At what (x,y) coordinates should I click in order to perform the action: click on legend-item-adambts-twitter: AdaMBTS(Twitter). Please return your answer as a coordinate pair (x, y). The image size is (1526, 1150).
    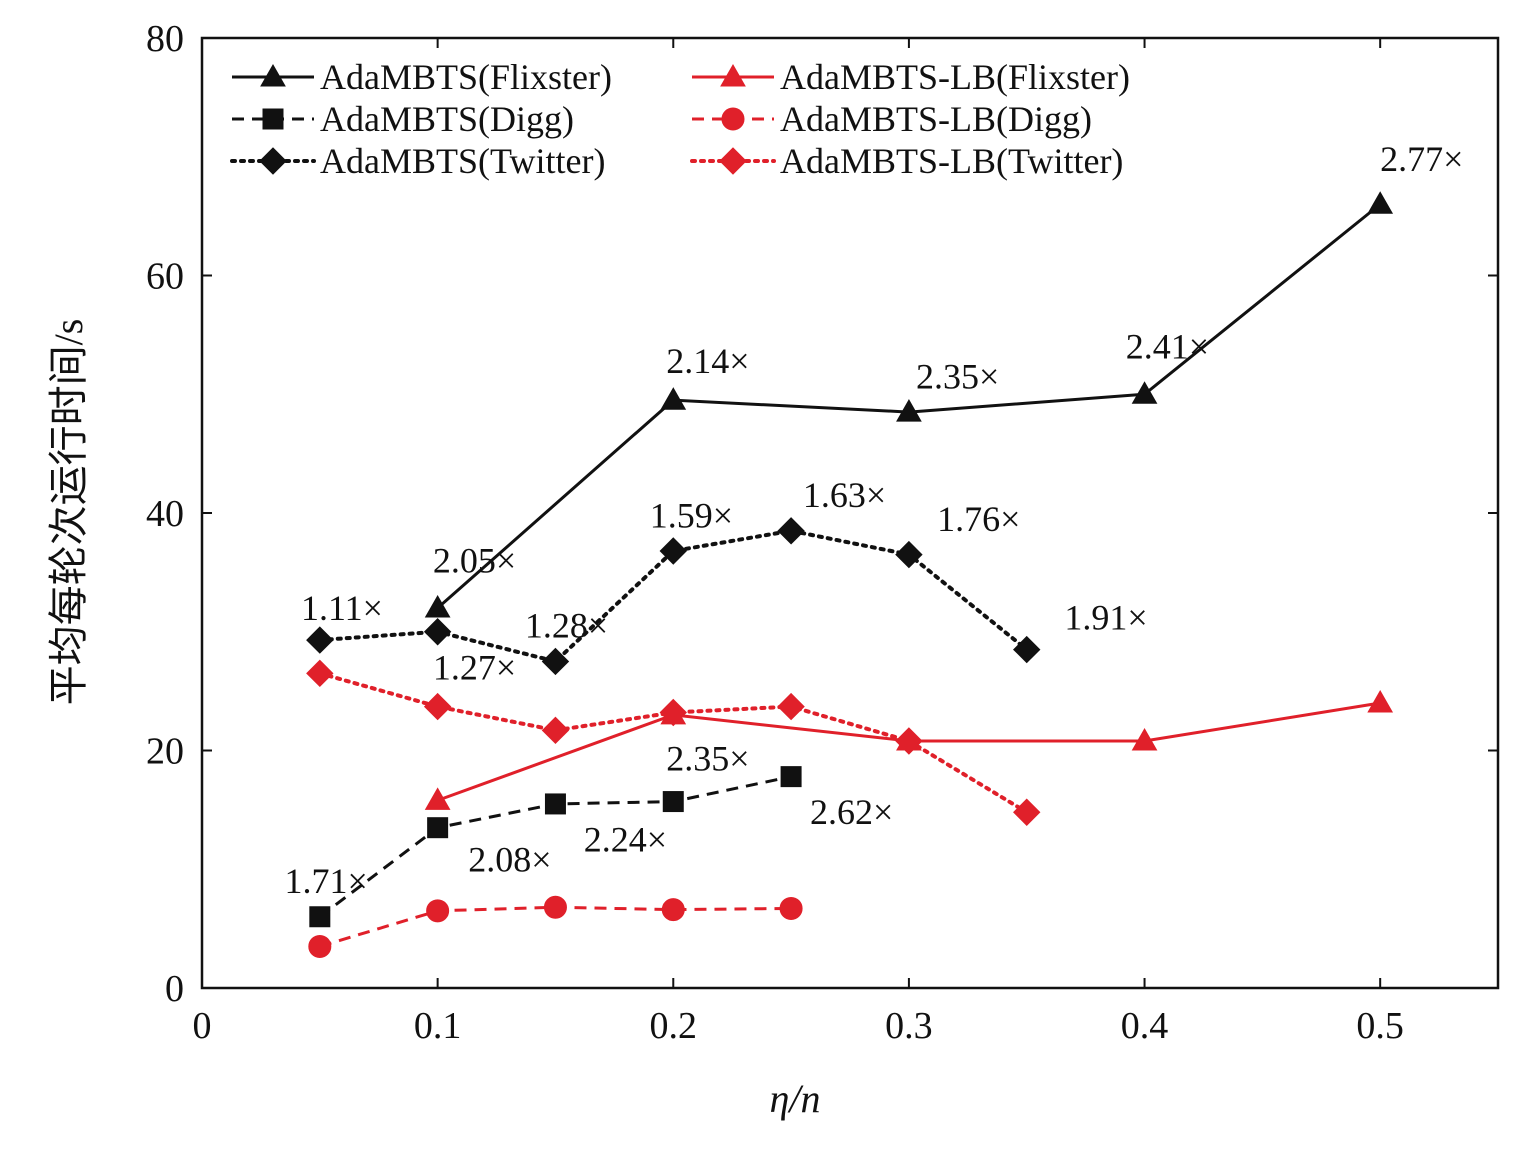
    Looking at the image, I should click on (417, 161).